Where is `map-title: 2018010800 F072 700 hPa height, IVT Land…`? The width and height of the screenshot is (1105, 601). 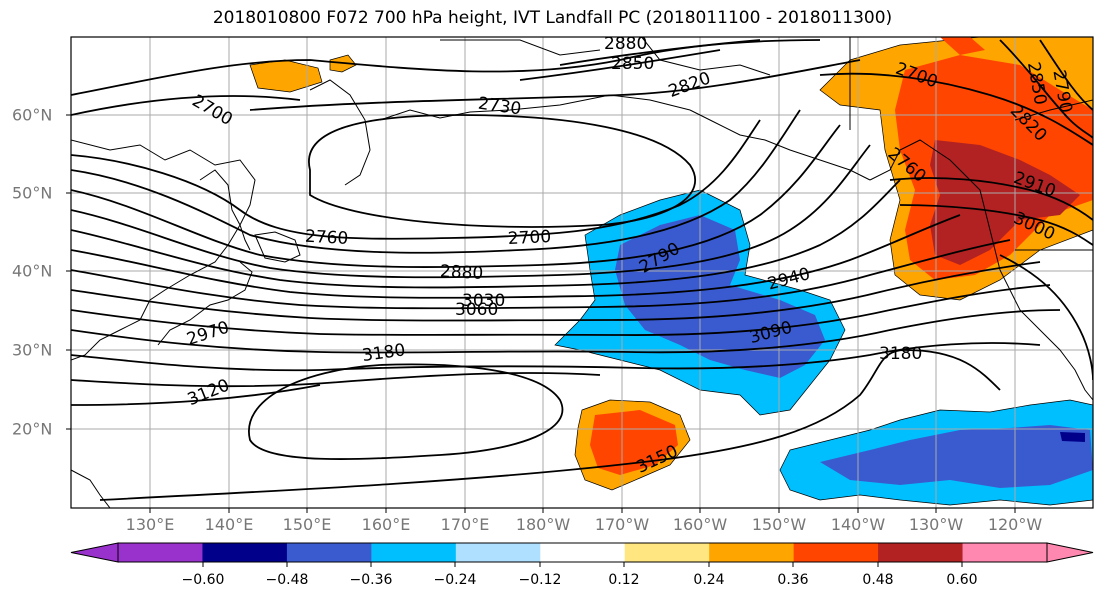
map-title: 2018010800 F072 700 hPa height, IVT Land… is located at coordinates (552, 18).